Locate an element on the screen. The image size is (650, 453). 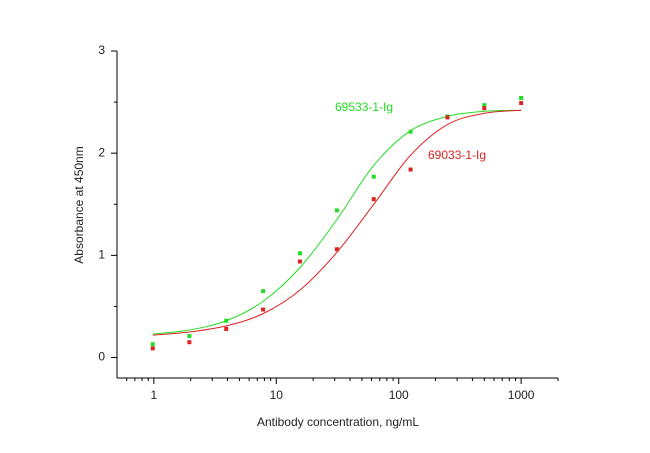
x-tick-label: 100 is located at coordinates (399, 395).